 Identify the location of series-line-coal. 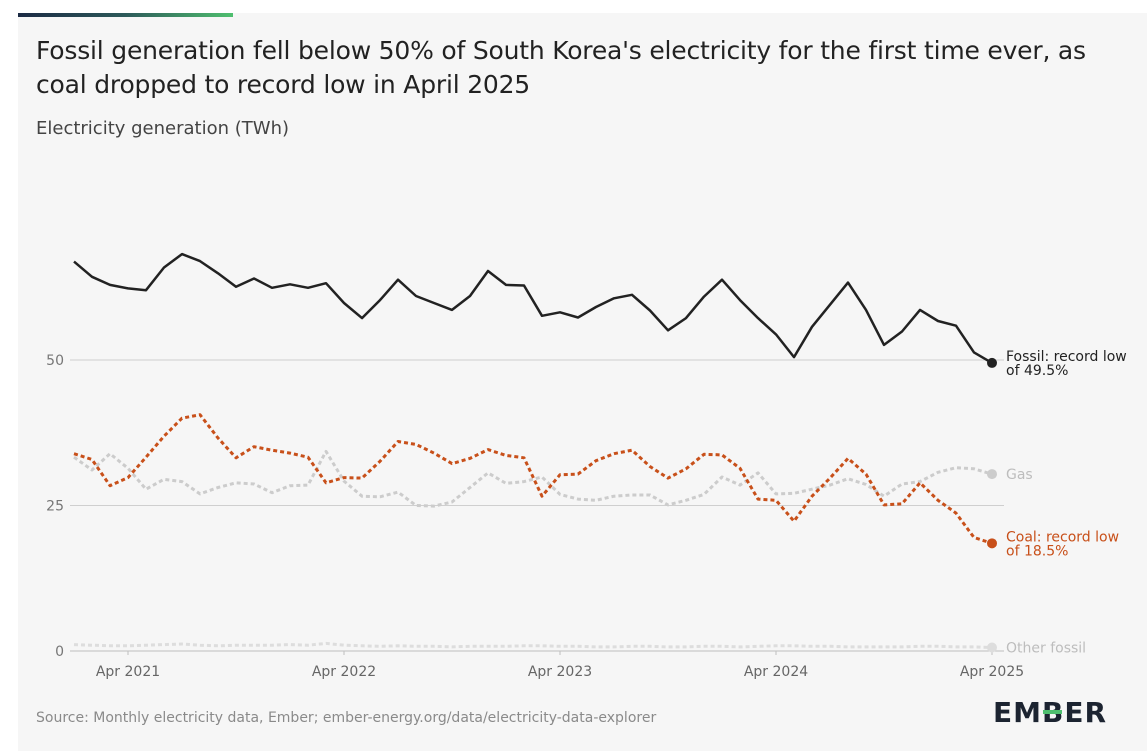
(533, 479).